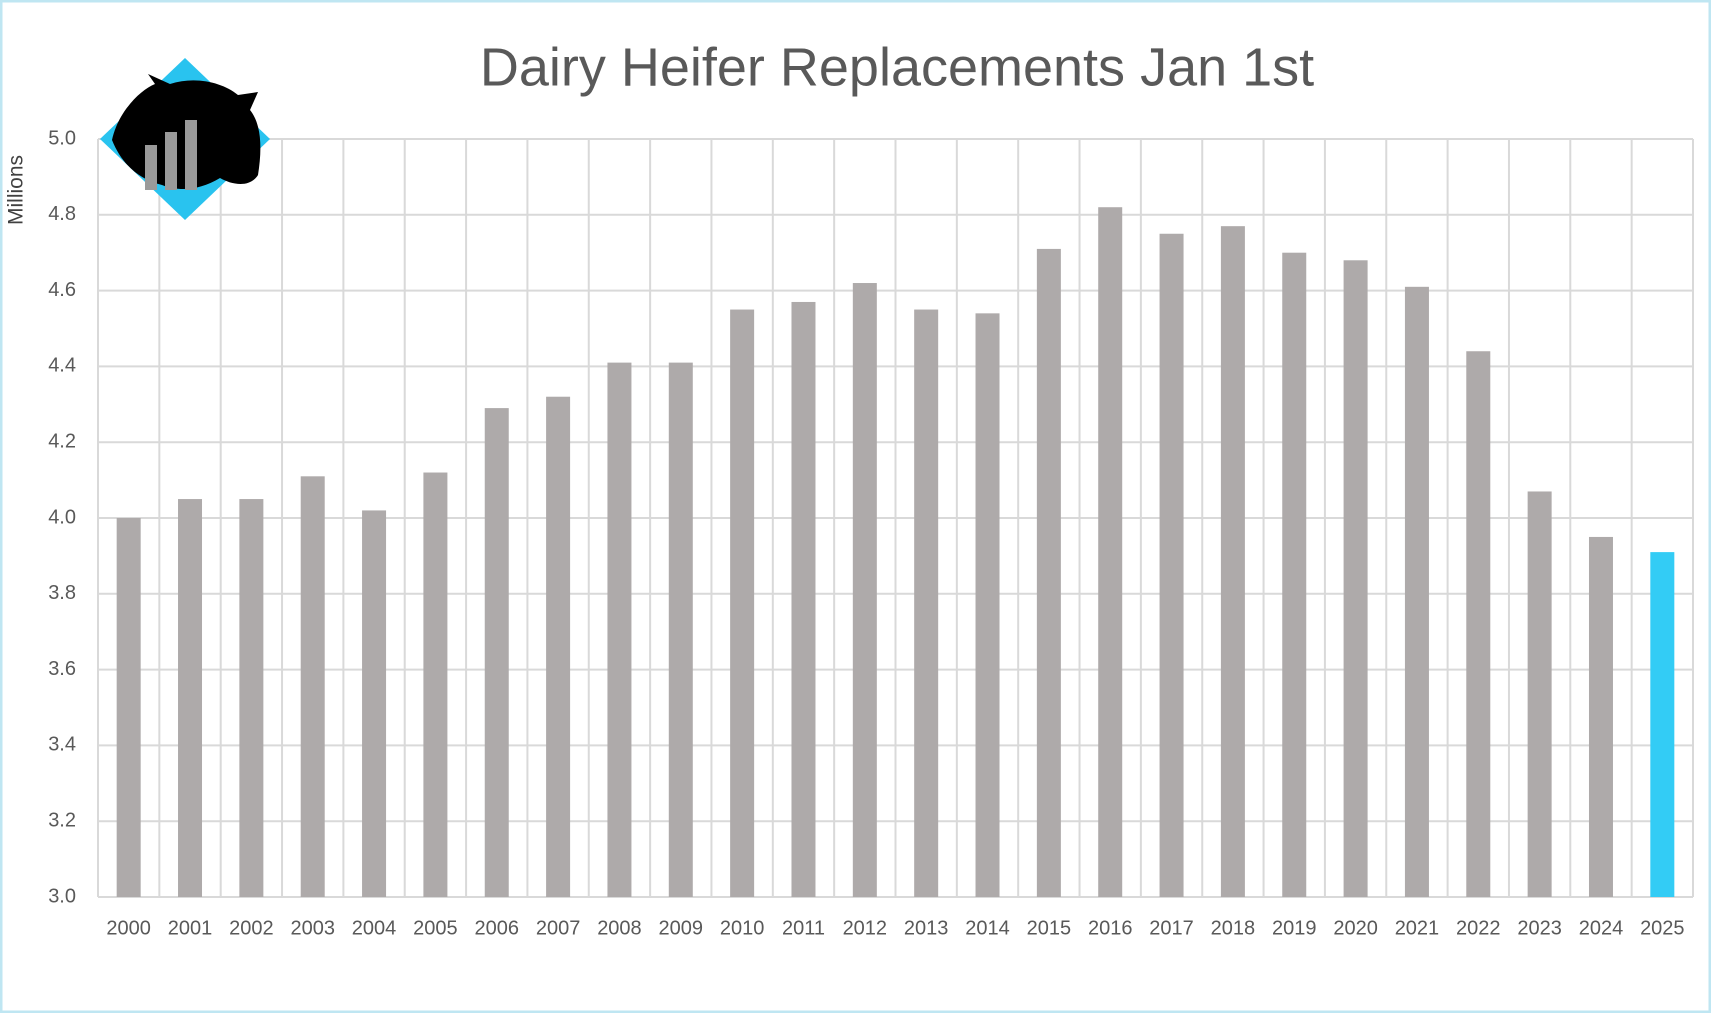 The width and height of the screenshot is (1711, 1013). What do you see at coordinates (62, 441) in the screenshot?
I see `y-tick-label: 4.2` at bounding box center [62, 441].